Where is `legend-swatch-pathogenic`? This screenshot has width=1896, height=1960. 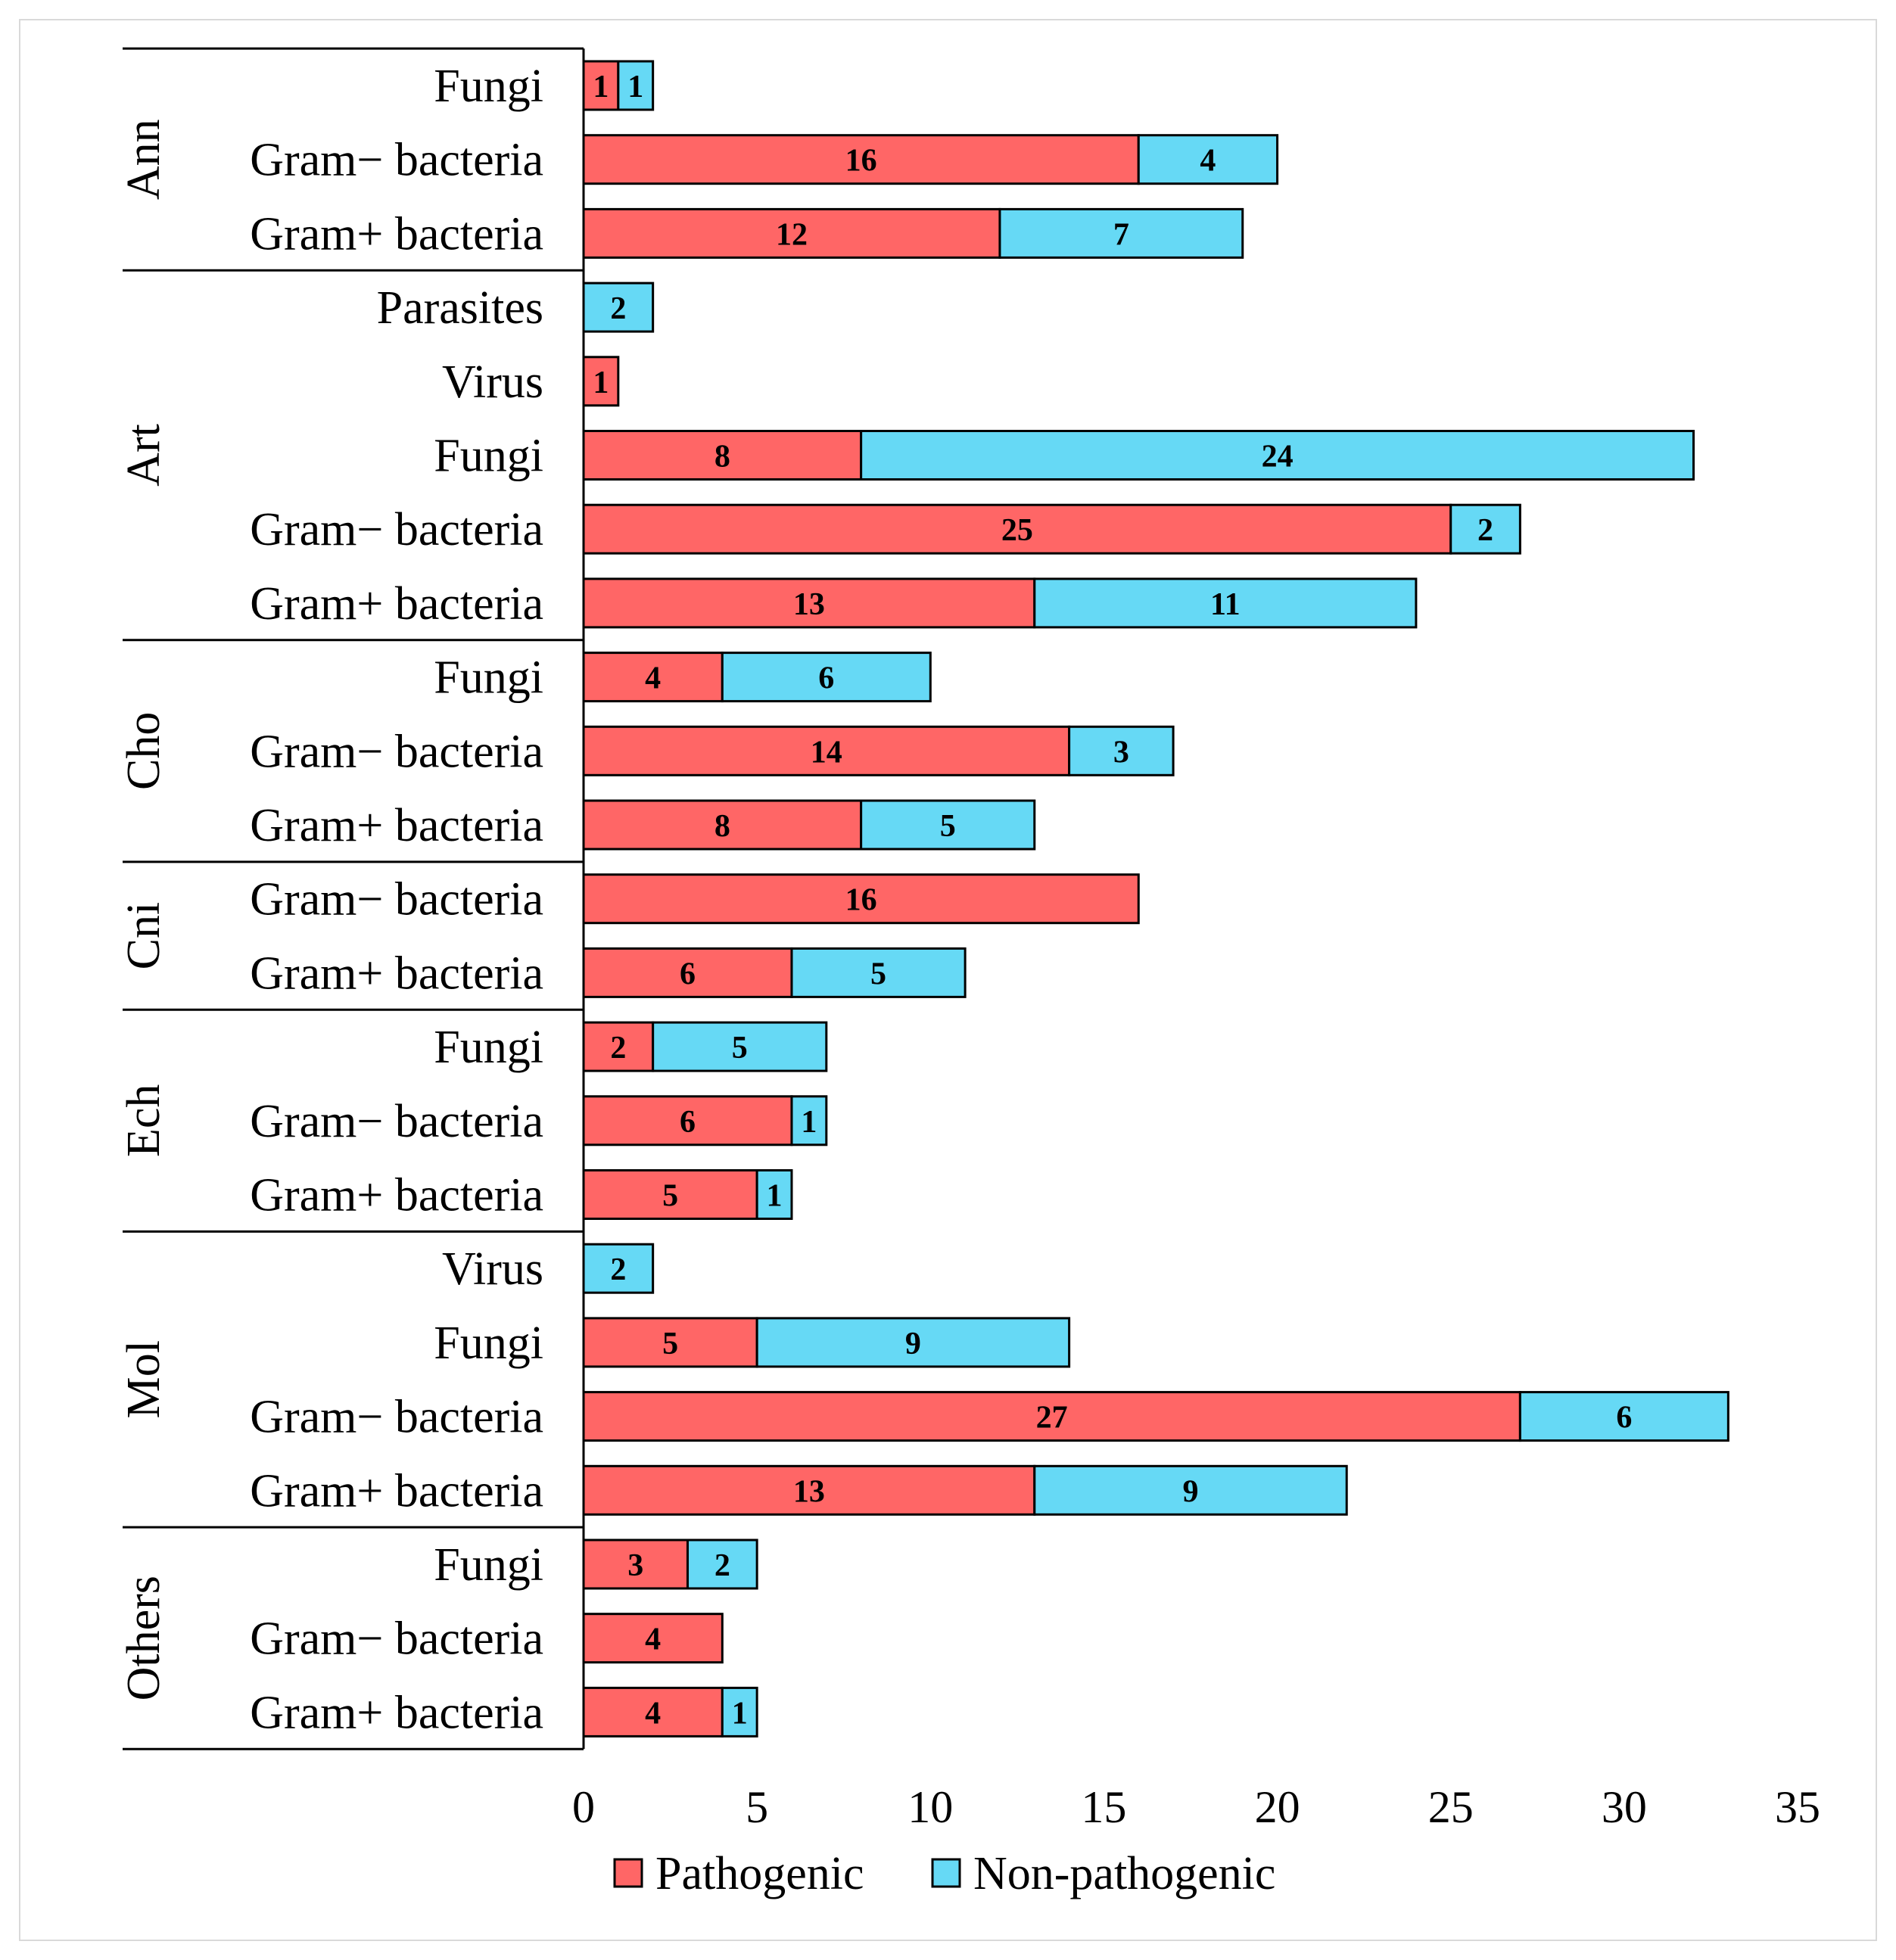
legend-swatch-pathogenic is located at coordinates (628, 1873).